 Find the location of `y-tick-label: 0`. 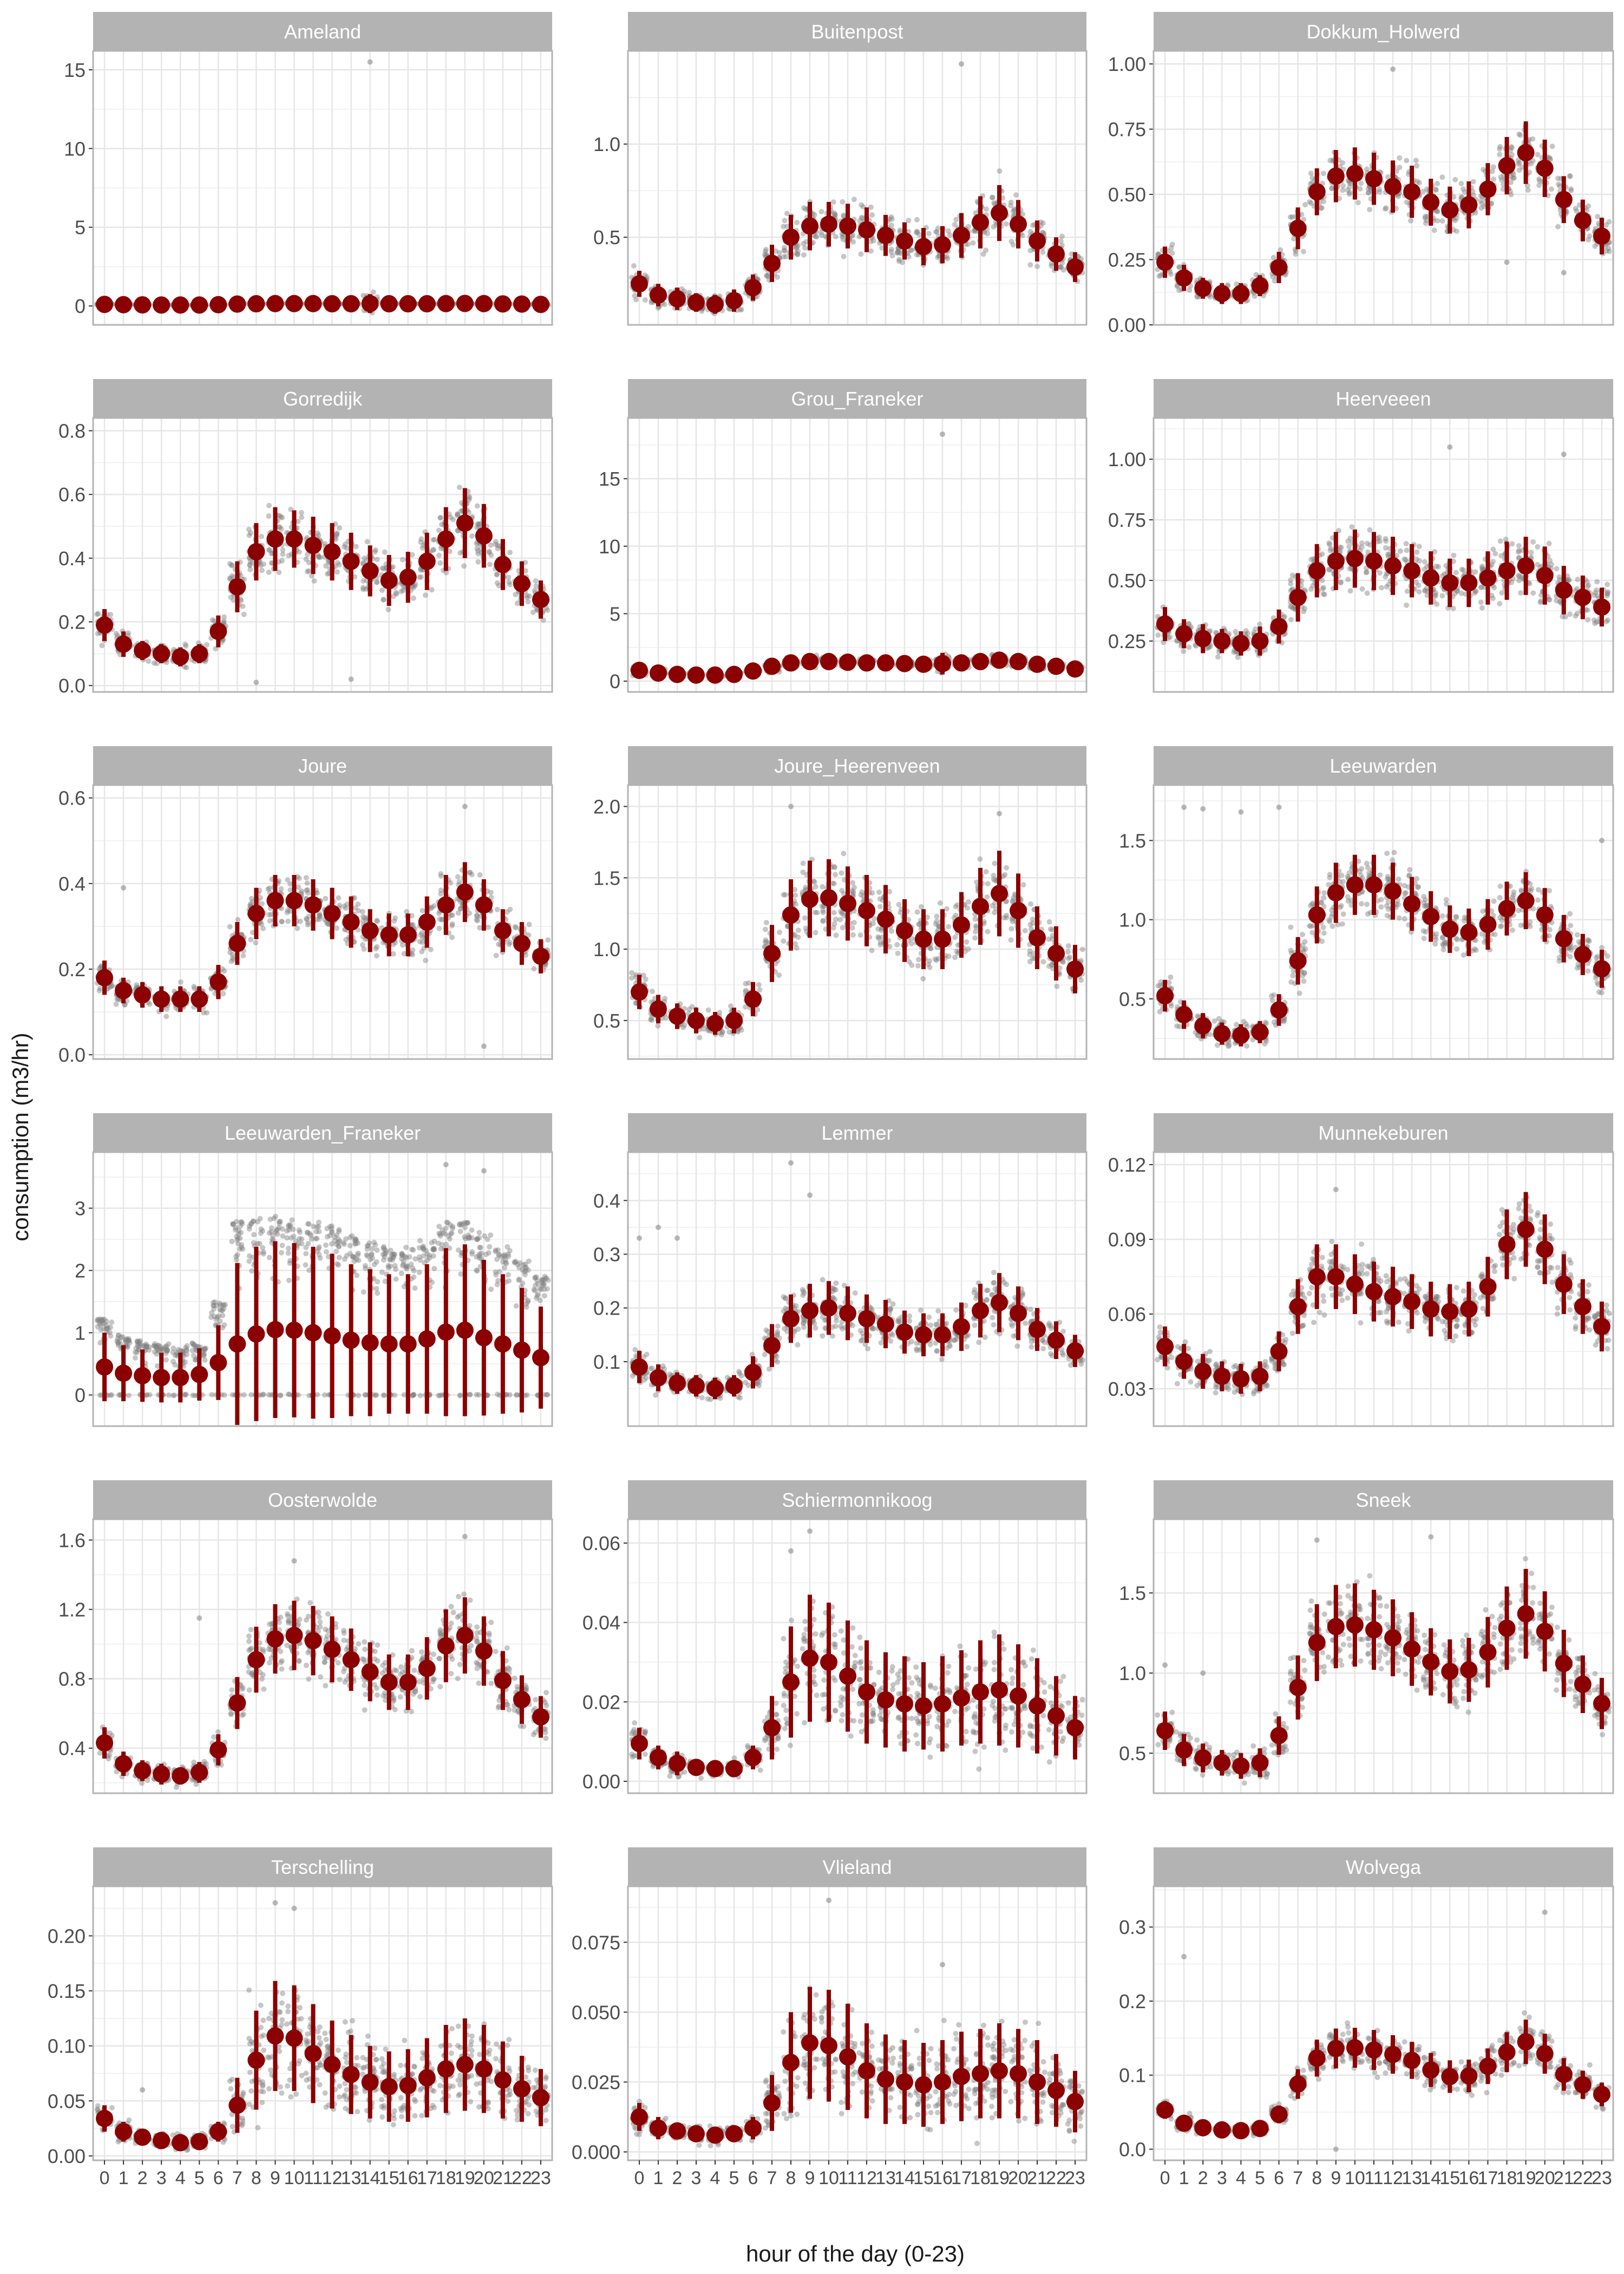

y-tick-label: 0 is located at coordinates (81, 306).